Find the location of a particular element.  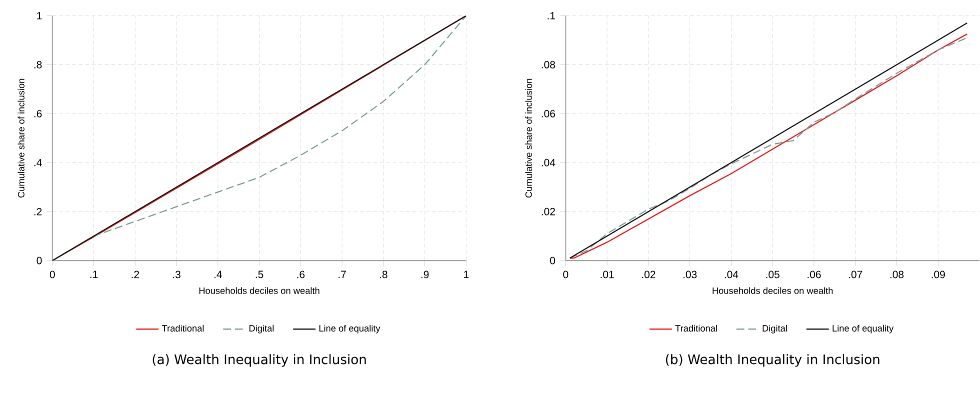

y-tick-label: .2 is located at coordinates (38, 212).